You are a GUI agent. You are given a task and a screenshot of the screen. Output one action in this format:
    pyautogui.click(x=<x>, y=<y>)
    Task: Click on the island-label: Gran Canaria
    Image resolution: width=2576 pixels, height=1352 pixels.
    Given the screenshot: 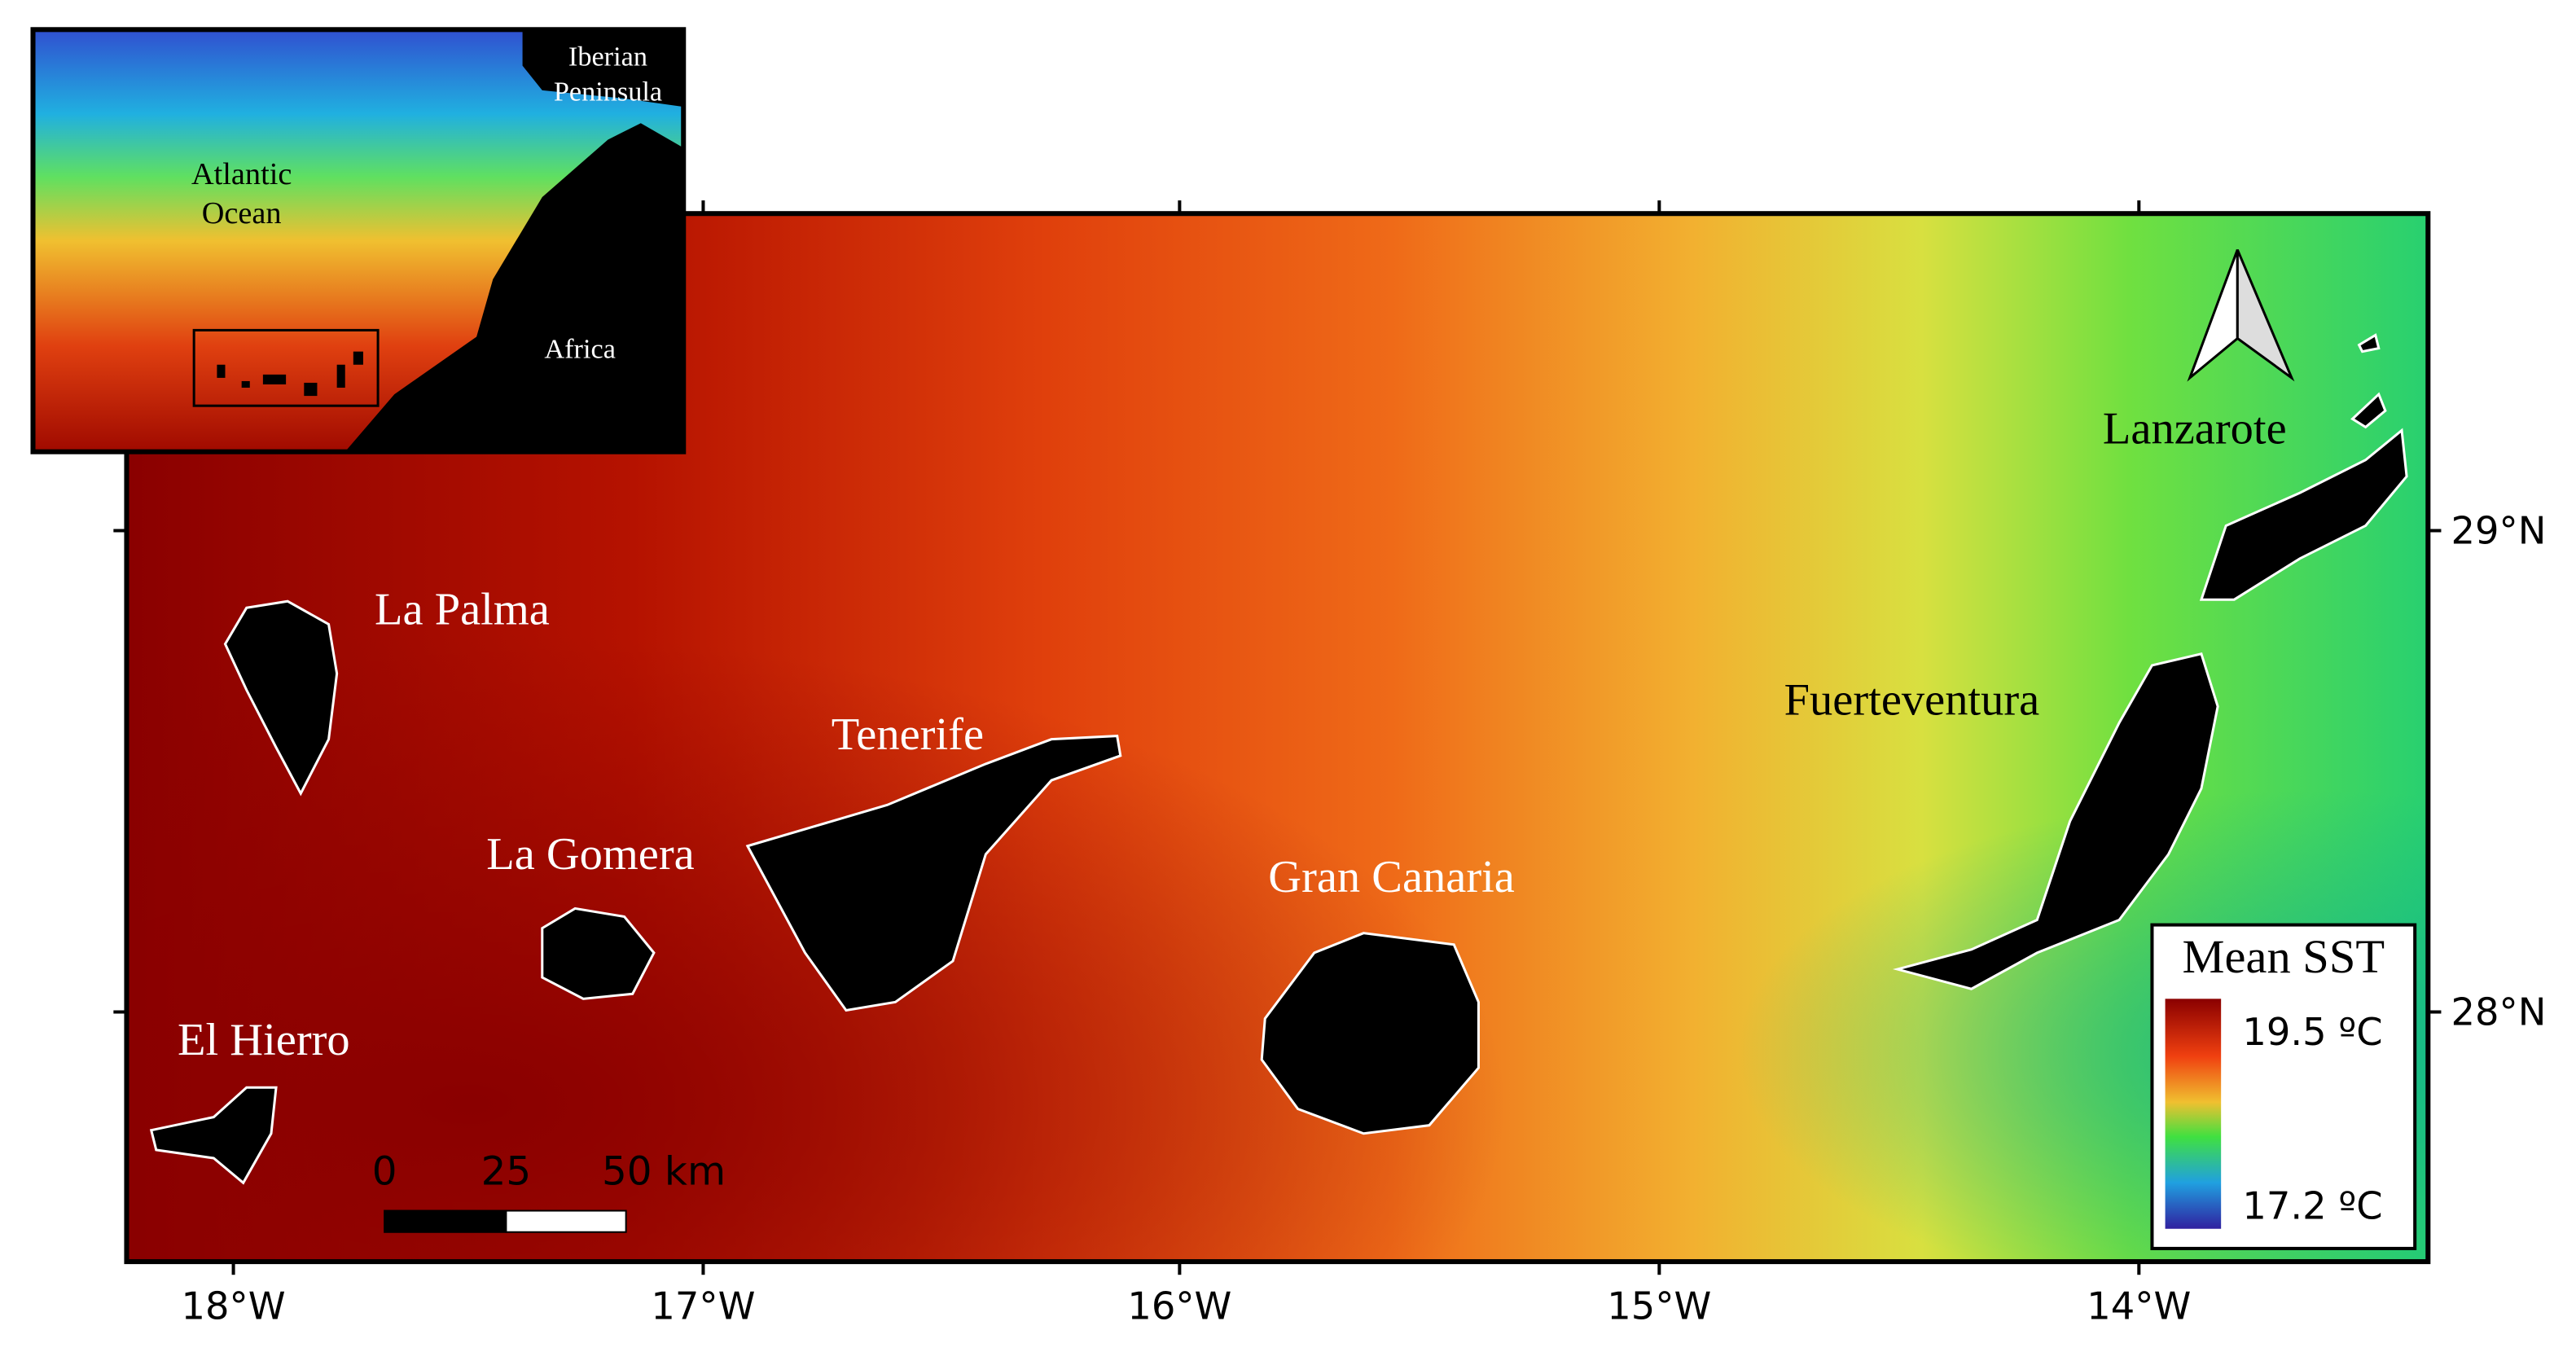 What is the action you would take?
    pyautogui.click(x=1391, y=877)
    